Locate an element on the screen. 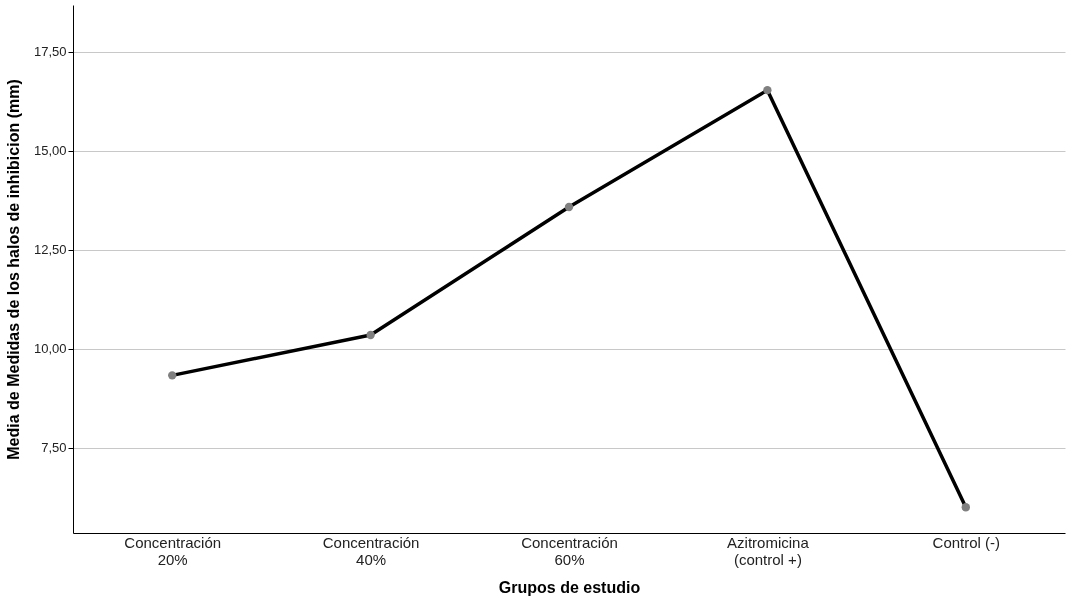 The width and height of the screenshot is (1081, 609). x-tick-label: Azitromicina (control +) is located at coordinates (768, 550).